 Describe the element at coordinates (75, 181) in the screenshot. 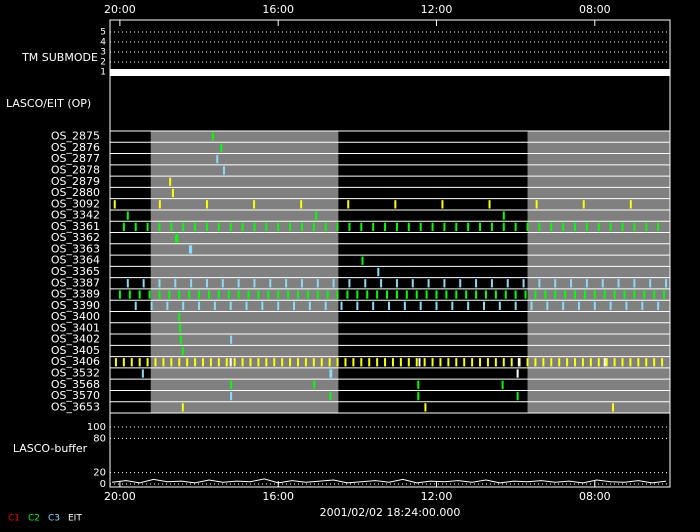

I see `row-label: OS_2879` at that location.